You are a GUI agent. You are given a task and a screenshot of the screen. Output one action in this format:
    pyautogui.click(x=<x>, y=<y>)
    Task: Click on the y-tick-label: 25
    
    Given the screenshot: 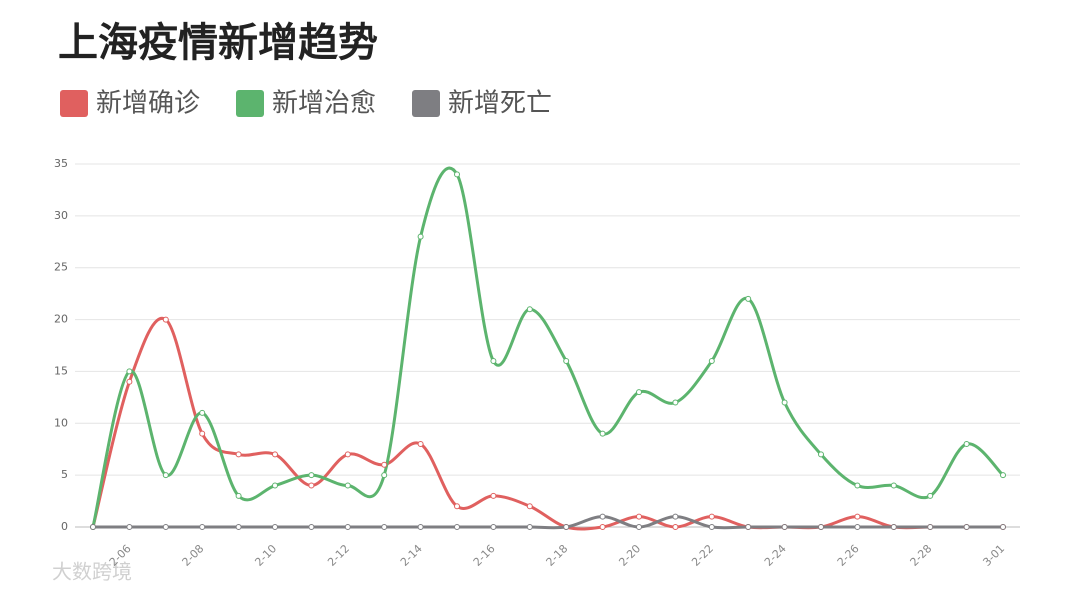 What is the action you would take?
    pyautogui.click(x=61, y=267)
    